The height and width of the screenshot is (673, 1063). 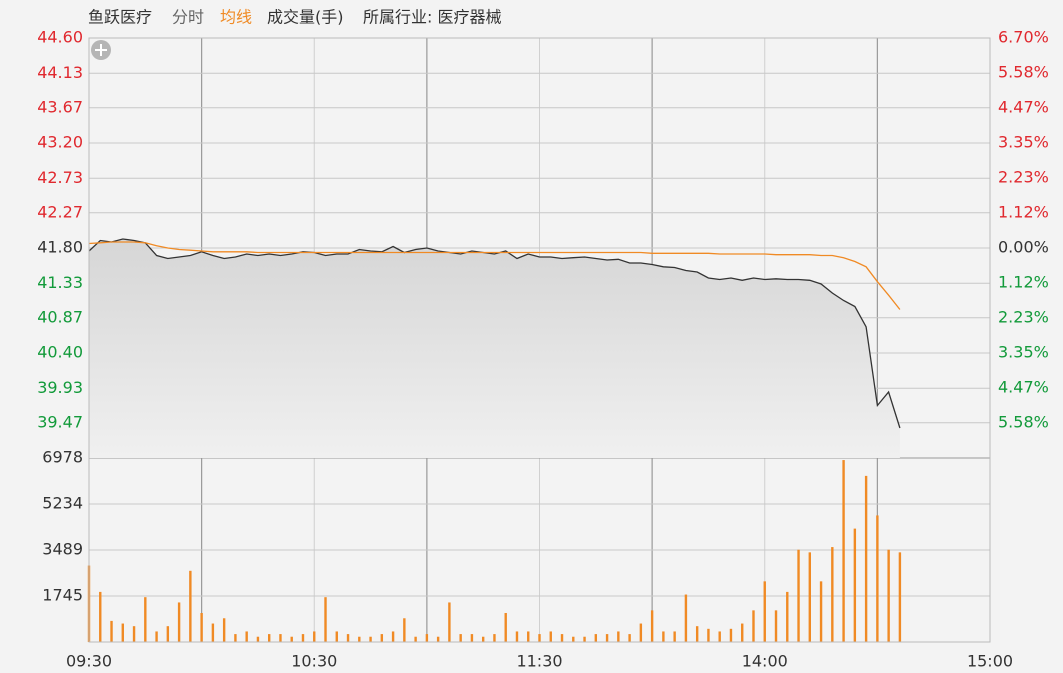 I want to click on x-tick-label: 15:00, so click(x=990, y=661).